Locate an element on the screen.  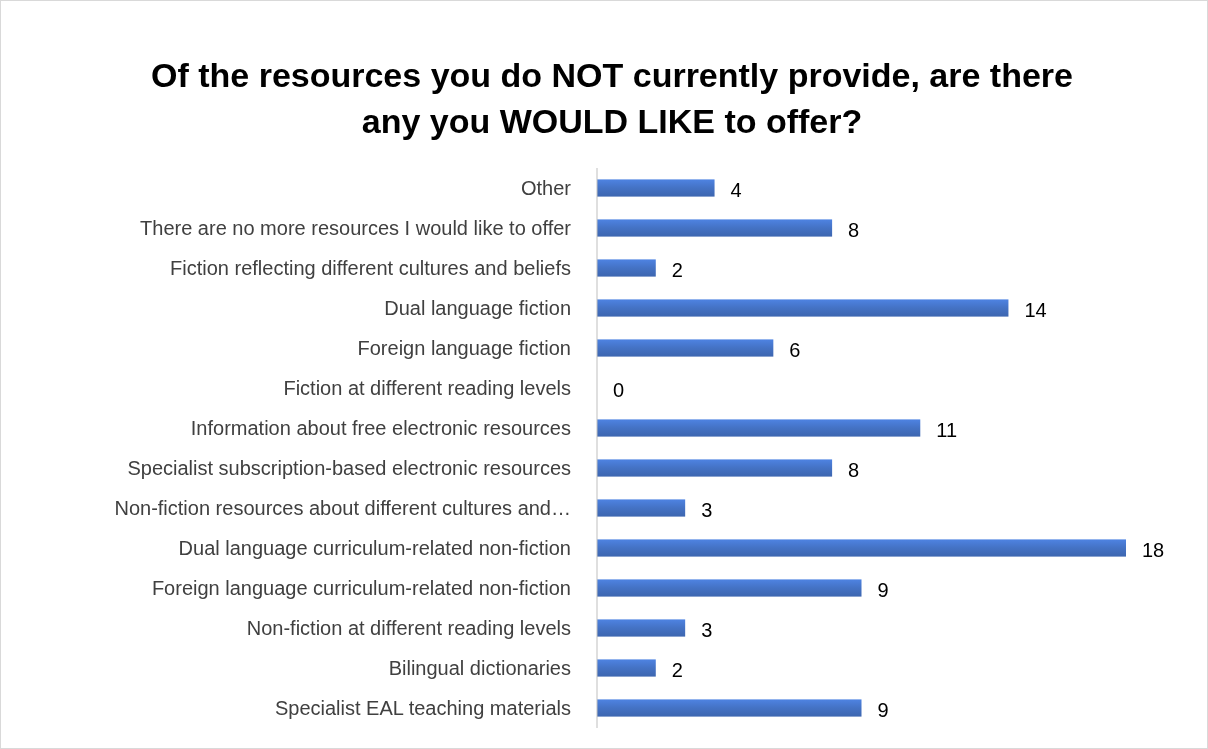
y-tick-label: Information about free electronic resources is located at coordinates (380, 428).